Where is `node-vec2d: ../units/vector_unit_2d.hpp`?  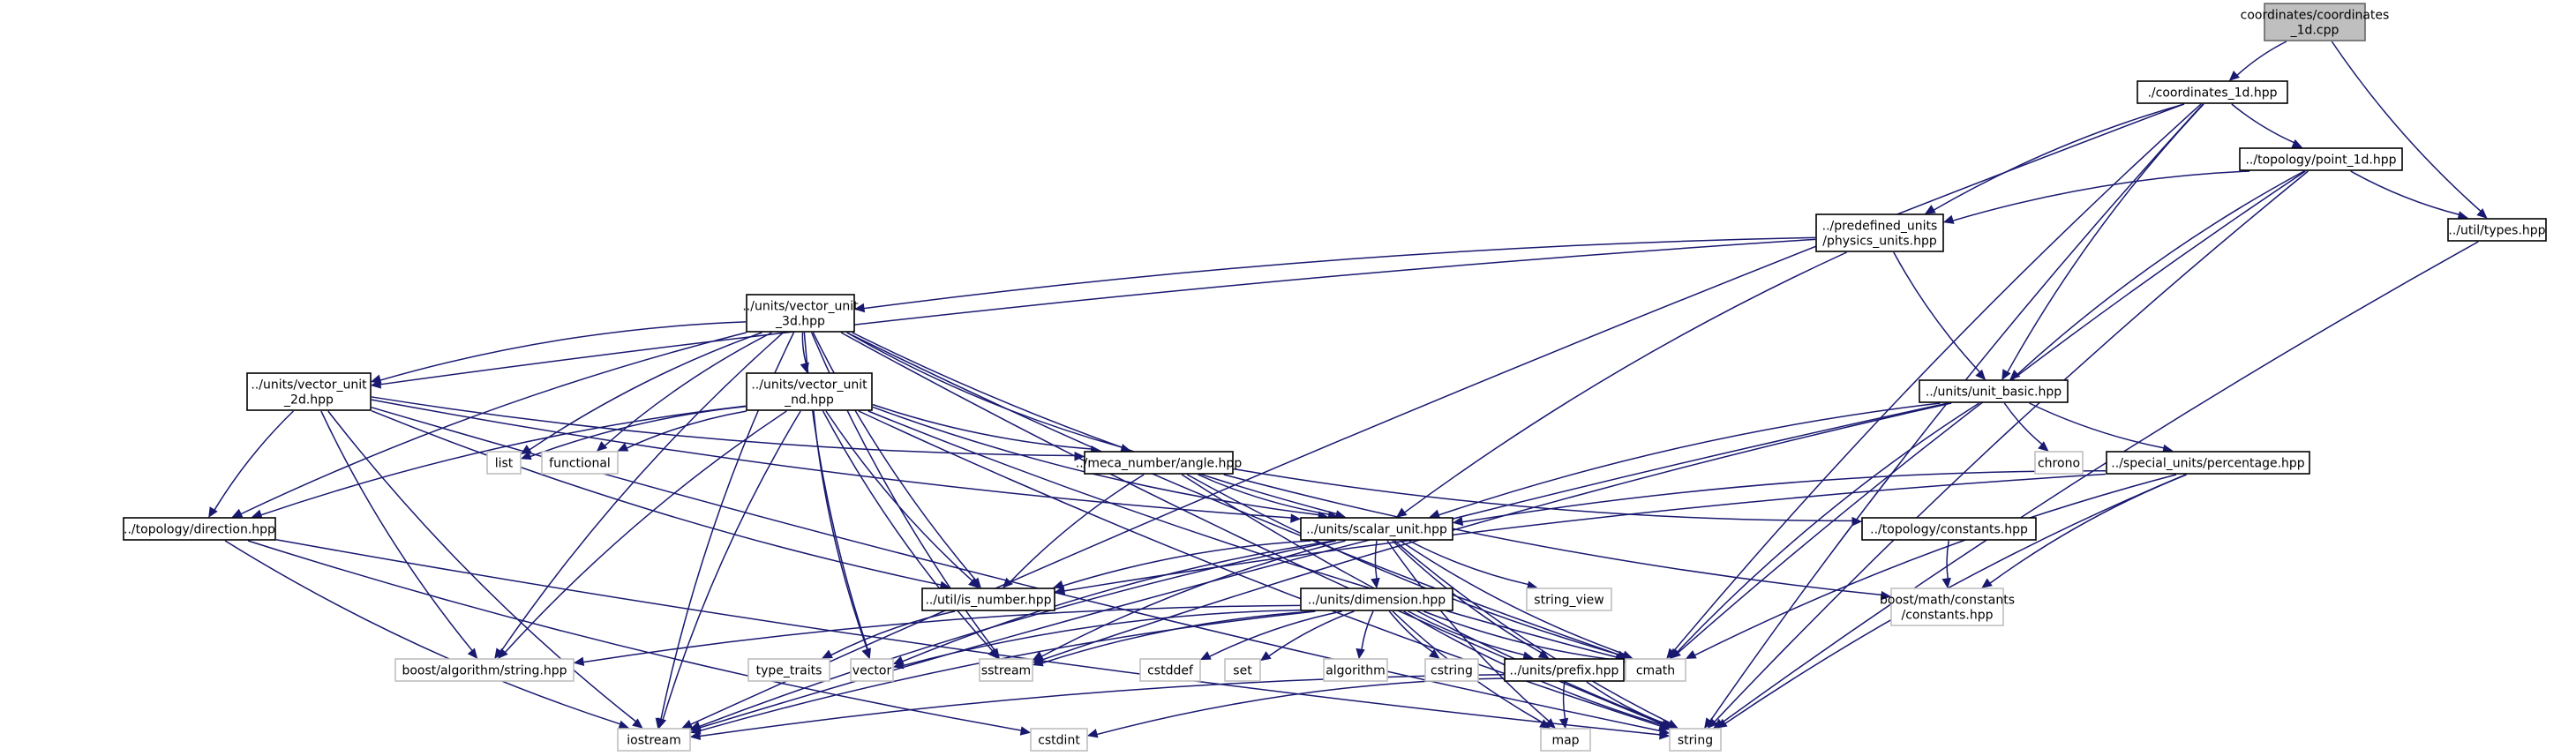 node-vec2d: ../units/vector_unit_2d.hpp is located at coordinates (309, 391).